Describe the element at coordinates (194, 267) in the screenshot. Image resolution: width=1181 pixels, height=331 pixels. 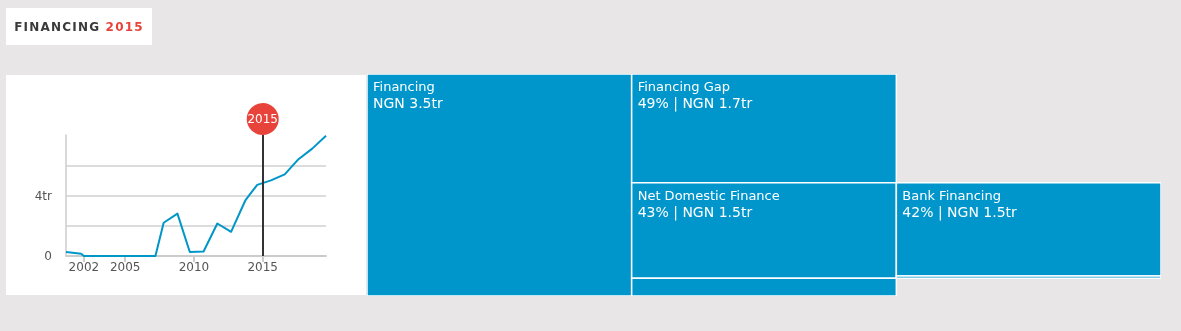
I see `x-tick-label: 2010` at that location.